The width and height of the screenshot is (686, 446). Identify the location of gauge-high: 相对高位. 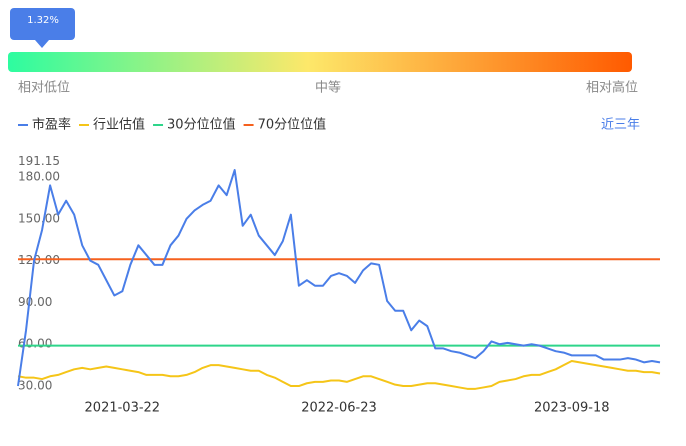
(612, 88).